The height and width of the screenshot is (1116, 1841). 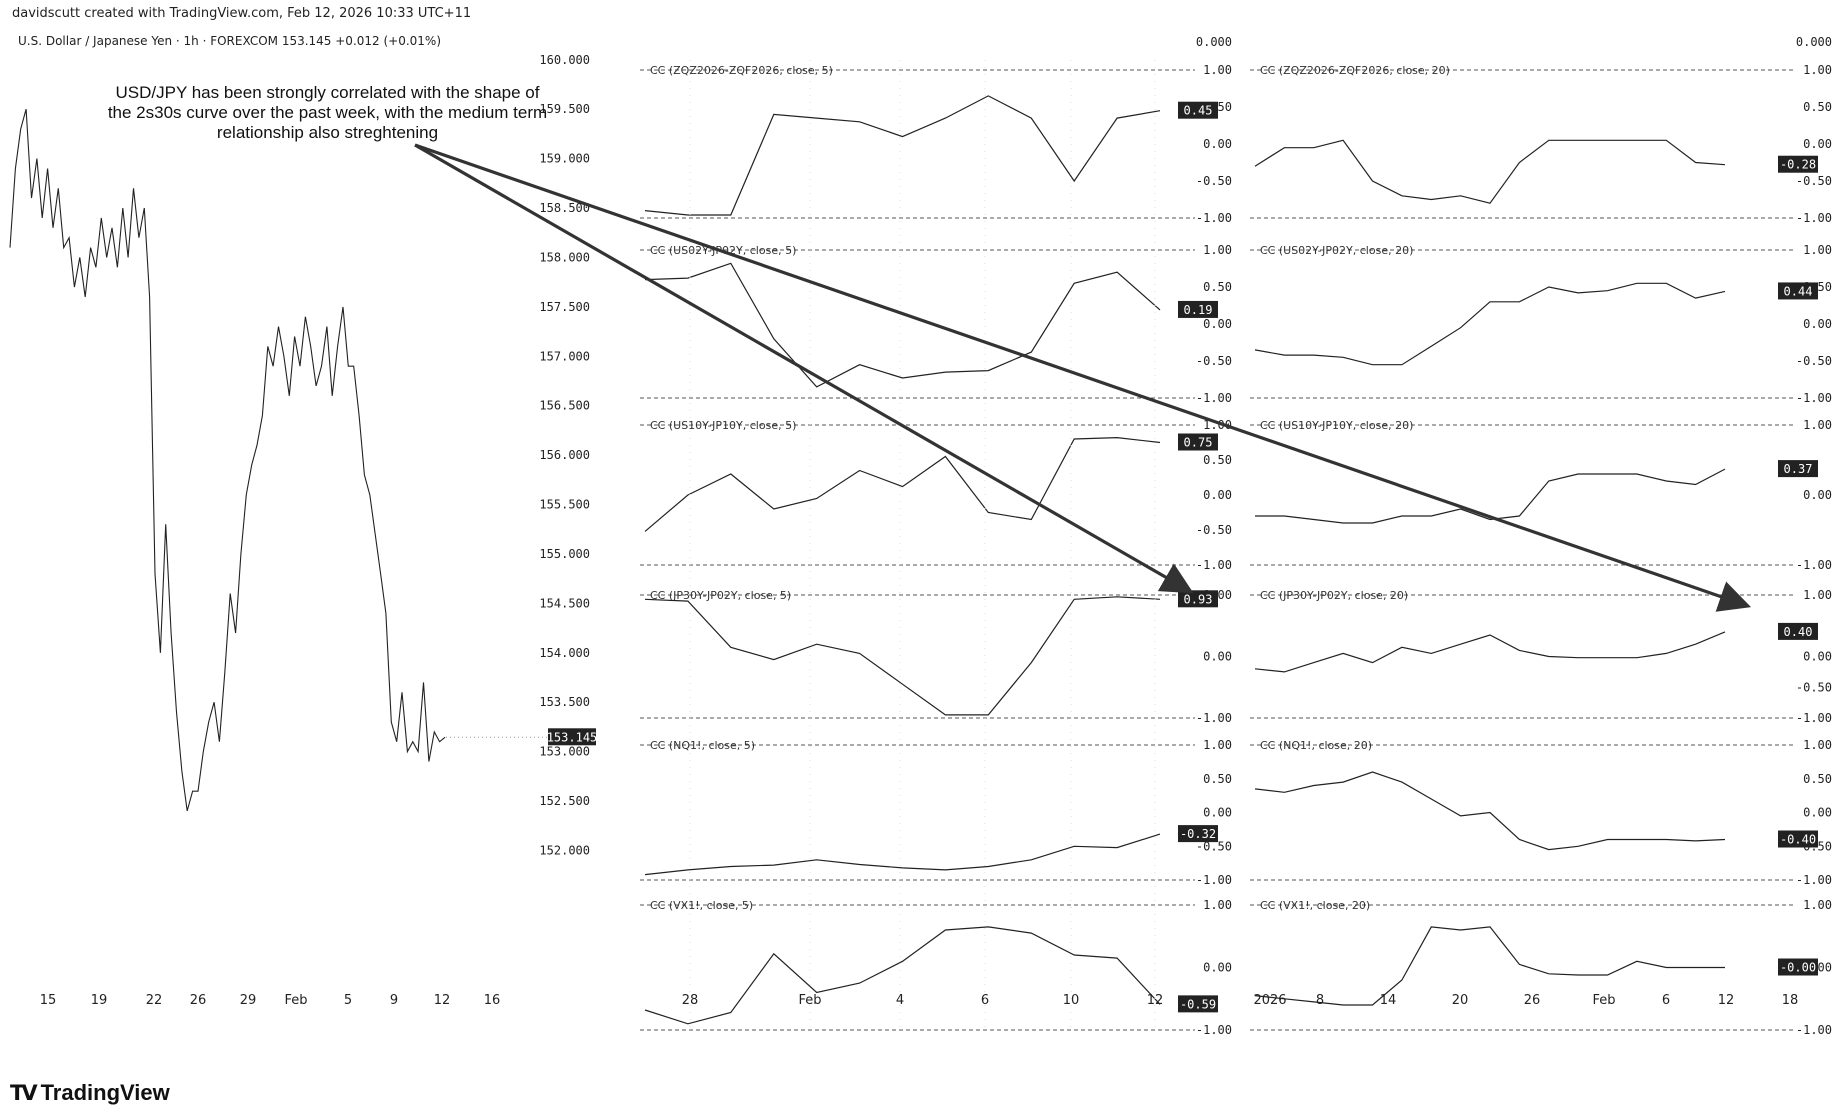 I want to click on x-axis-tick-left: 29, so click(x=248, y=1000).